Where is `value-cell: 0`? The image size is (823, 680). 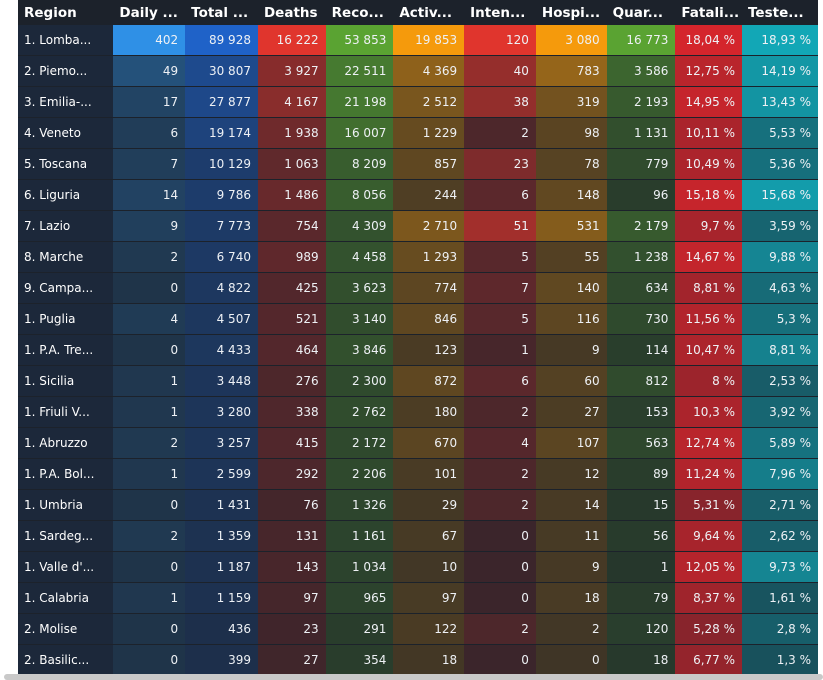 value-cell: 0 is located at coordinates (149, 350).